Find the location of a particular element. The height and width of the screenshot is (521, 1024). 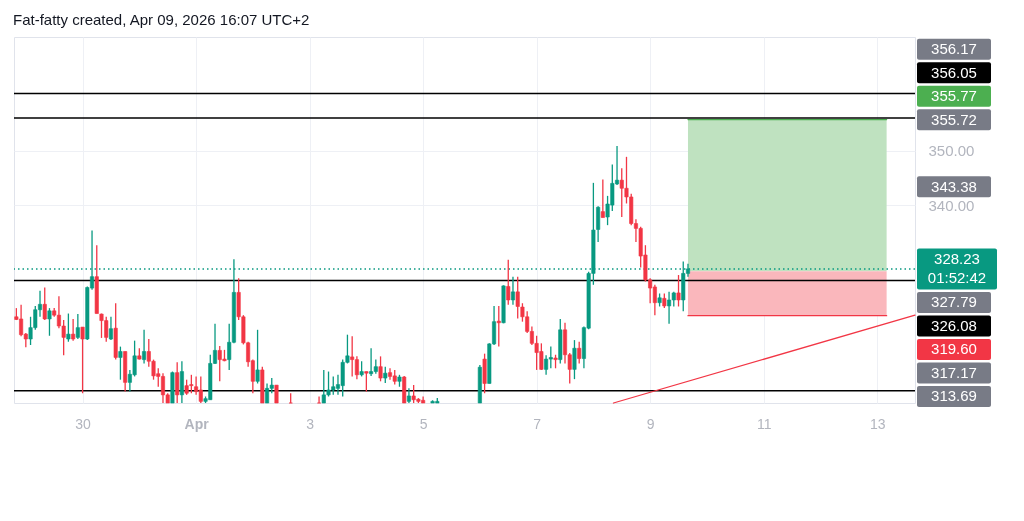

x-tick-label: 5 is located at coordinates (423, 423).